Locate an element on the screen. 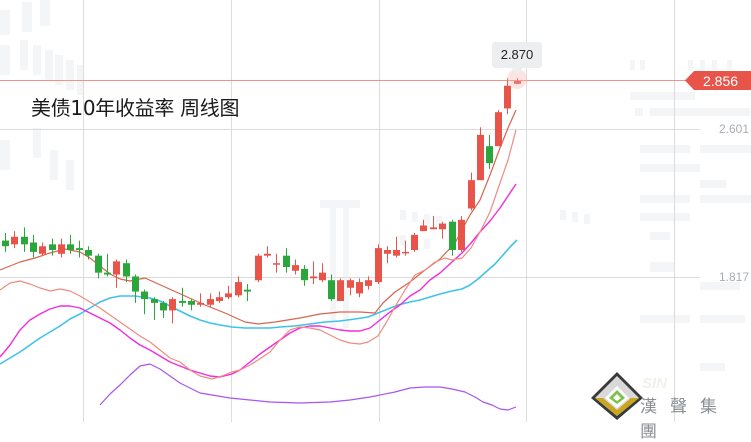 This screenshot has width=751, height=442. bb-lower-line is located at coordinates (308, 387).